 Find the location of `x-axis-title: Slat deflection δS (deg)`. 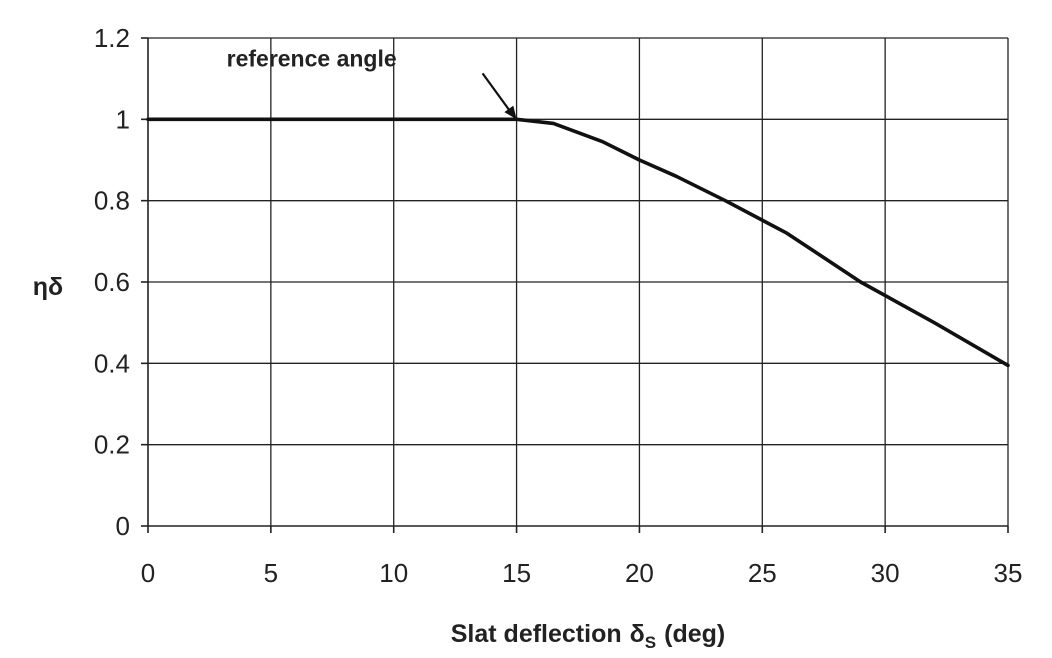

x-axis-title: Slat deflection δS (deg) is located at coordinates (588, 636).